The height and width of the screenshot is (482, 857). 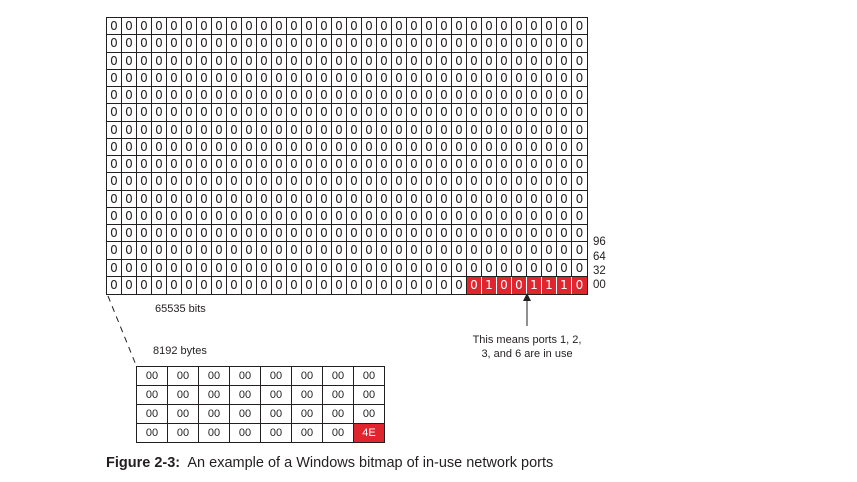 What do you see at coordinates (527, 354) in the screenshot?
I see `annotation-line-2: 3, and 6 are in use` at bounding box center [527, 354].